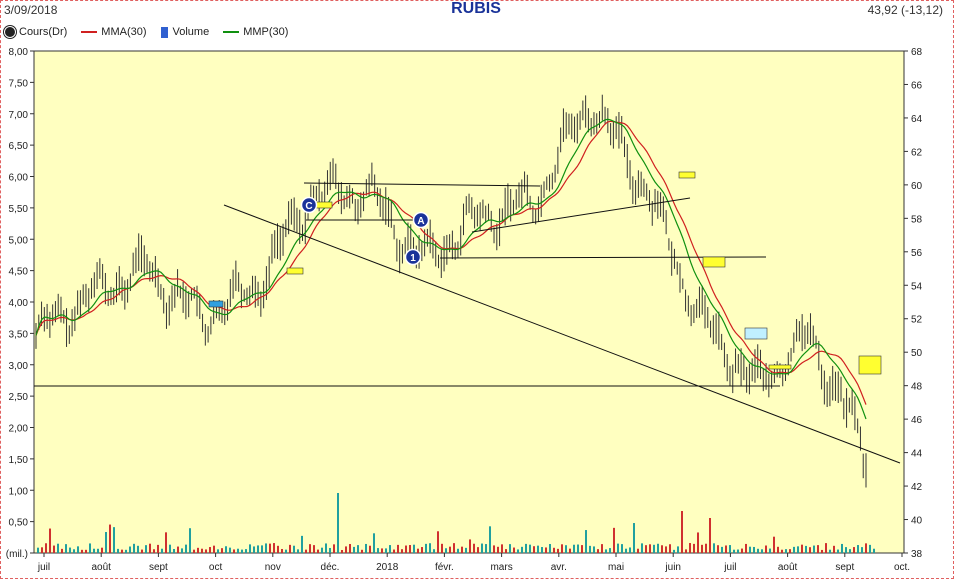 The height and width of the screenshot is (579, 954). Describe the element at coordinates (19, 209) in the screenshot. I see `left-tick-label: 5,50` at that location.